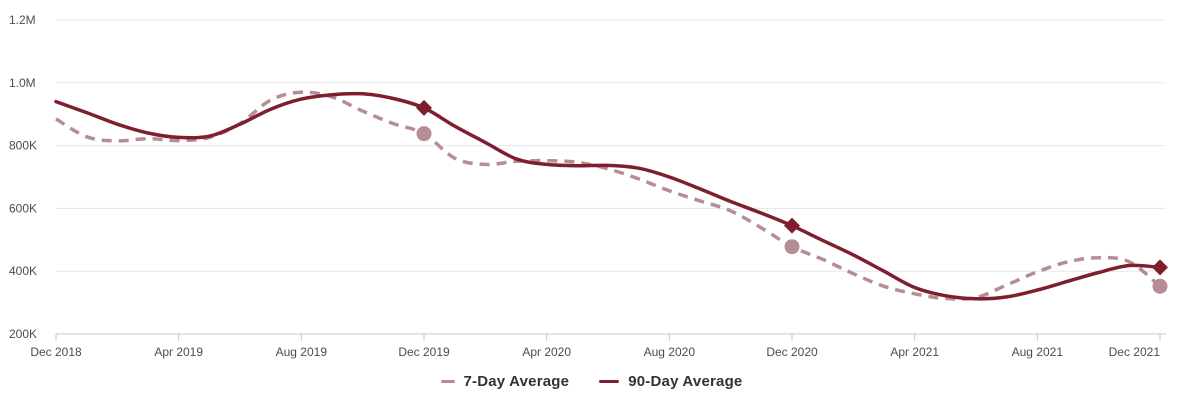 The image size is (1183, 415). I want to click on legend-label-7-day-average: 7-Day Average, so click(516, 381).